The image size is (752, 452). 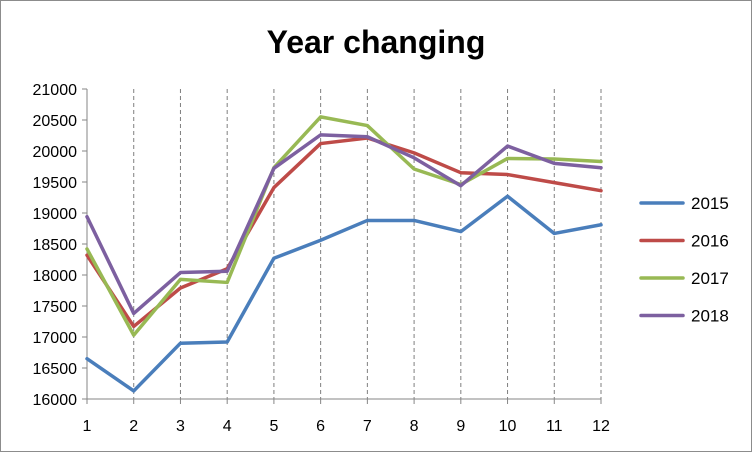 What do you see at coordinates (55, 338) in the screenshot?
I see `y-tick-label: 17000` at bounding box center [55, 338].